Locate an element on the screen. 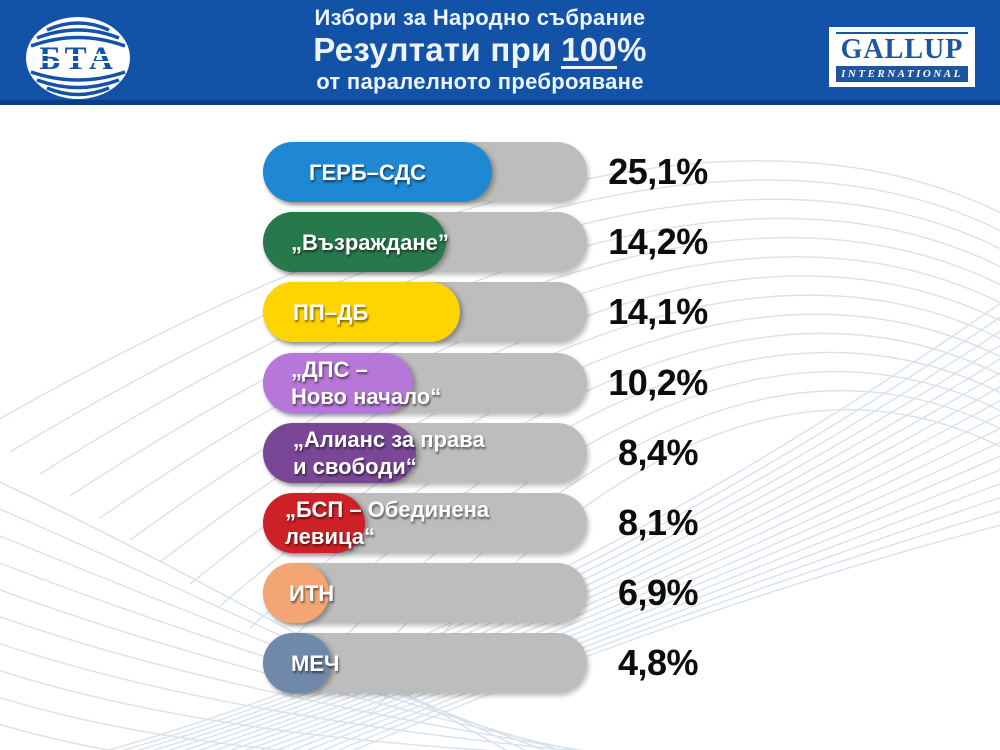 This screenshot has height=750, width=1000. party-bar: ГЕРБ–СДС is located at coordinates (377, 172).